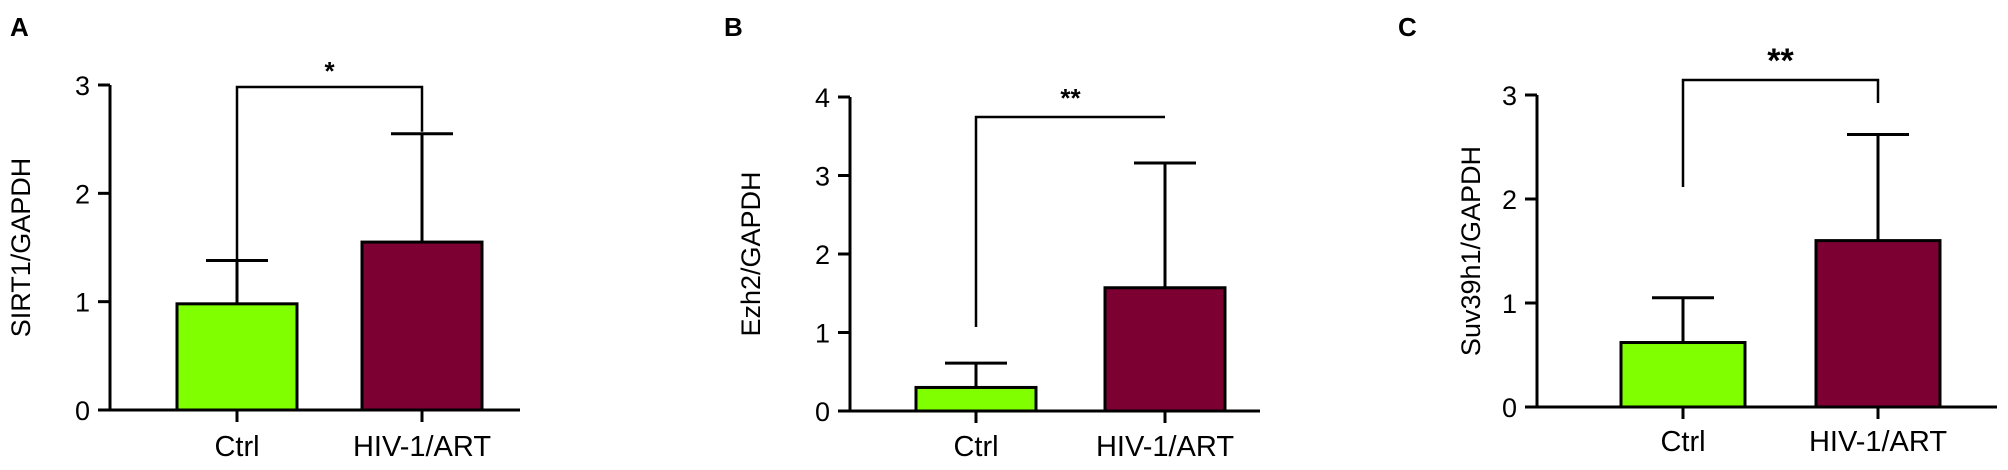  I want to click on significance-label: *, so click(329, 71).